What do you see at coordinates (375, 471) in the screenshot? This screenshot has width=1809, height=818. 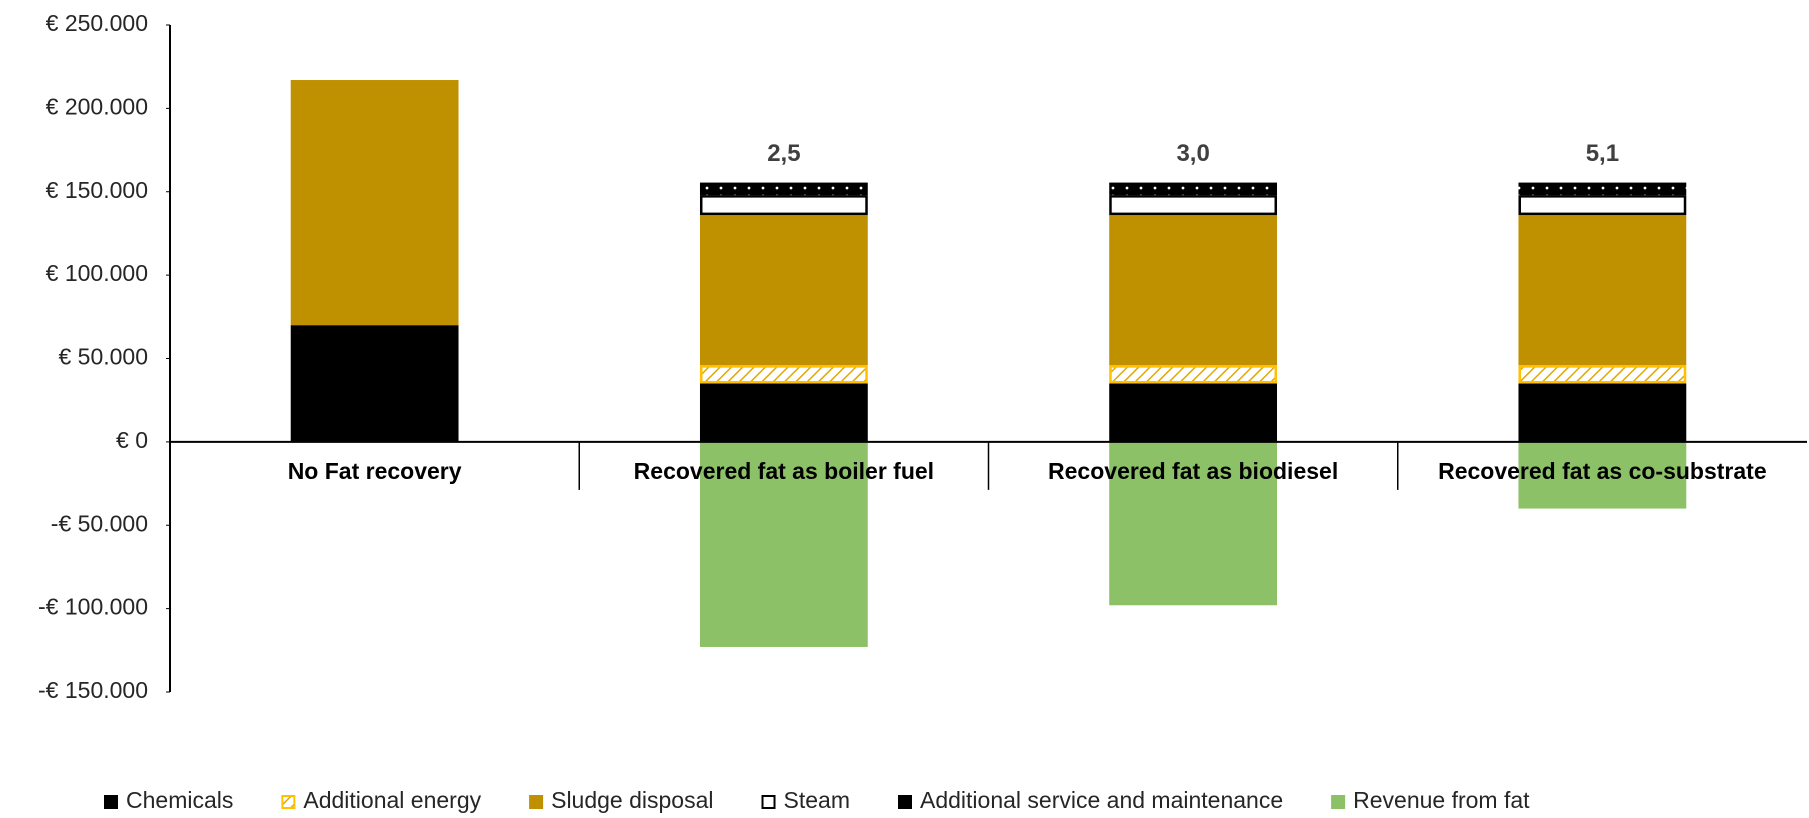 I see `x-tick-label: No Fat recovery` at bounding box center [375, 471].